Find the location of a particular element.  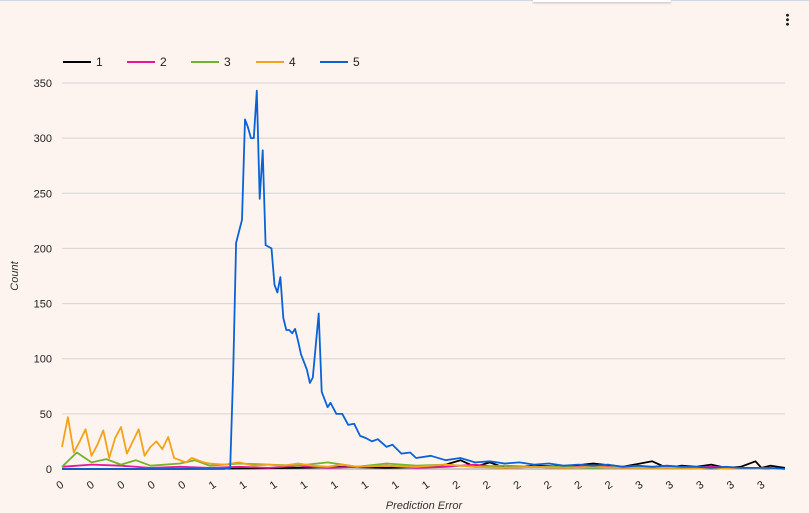

legend-item-3: 3 is located at coordinates (211, 62).